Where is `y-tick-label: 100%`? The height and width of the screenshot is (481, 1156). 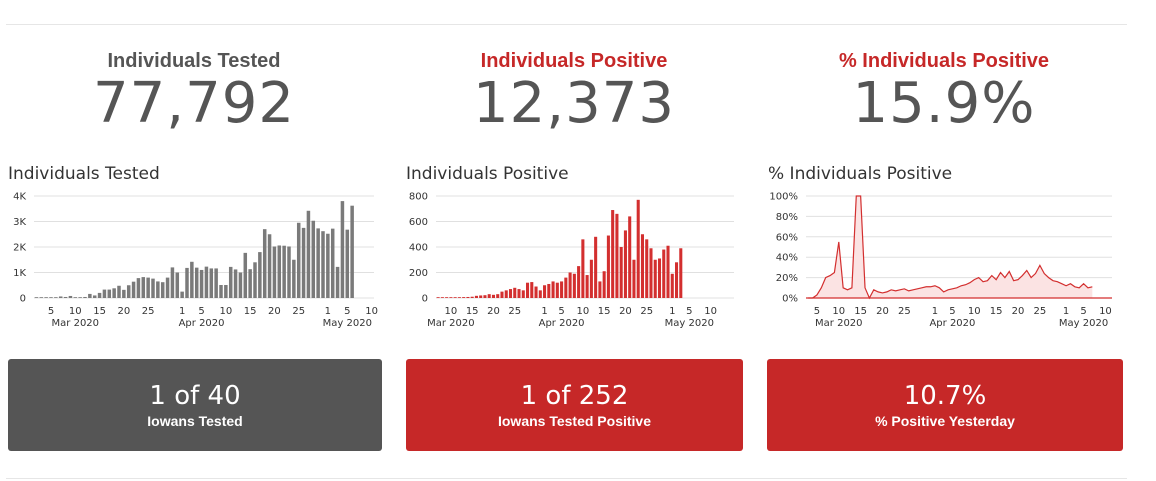 y-tick-label: 100% is located at coordinates (783, 197).